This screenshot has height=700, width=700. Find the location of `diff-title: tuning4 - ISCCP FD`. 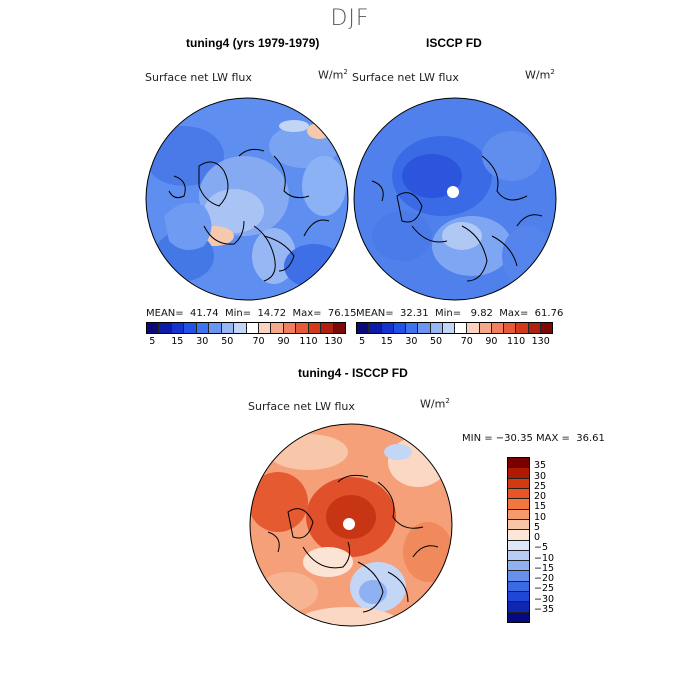

diff-title: tuning4 - ISCCP FD is located at coordinates (353, 373).